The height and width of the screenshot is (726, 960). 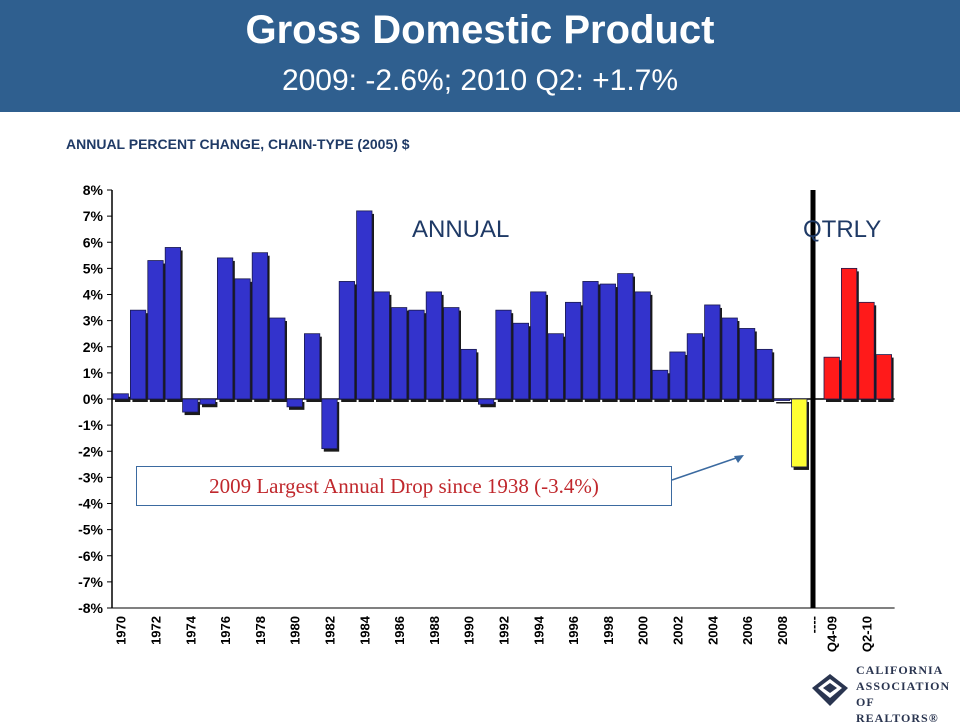 What do you see at coordinates (90, 425) in the screenshot?
I see `y-tick-label: -1%` at bounding box center [90, 425].